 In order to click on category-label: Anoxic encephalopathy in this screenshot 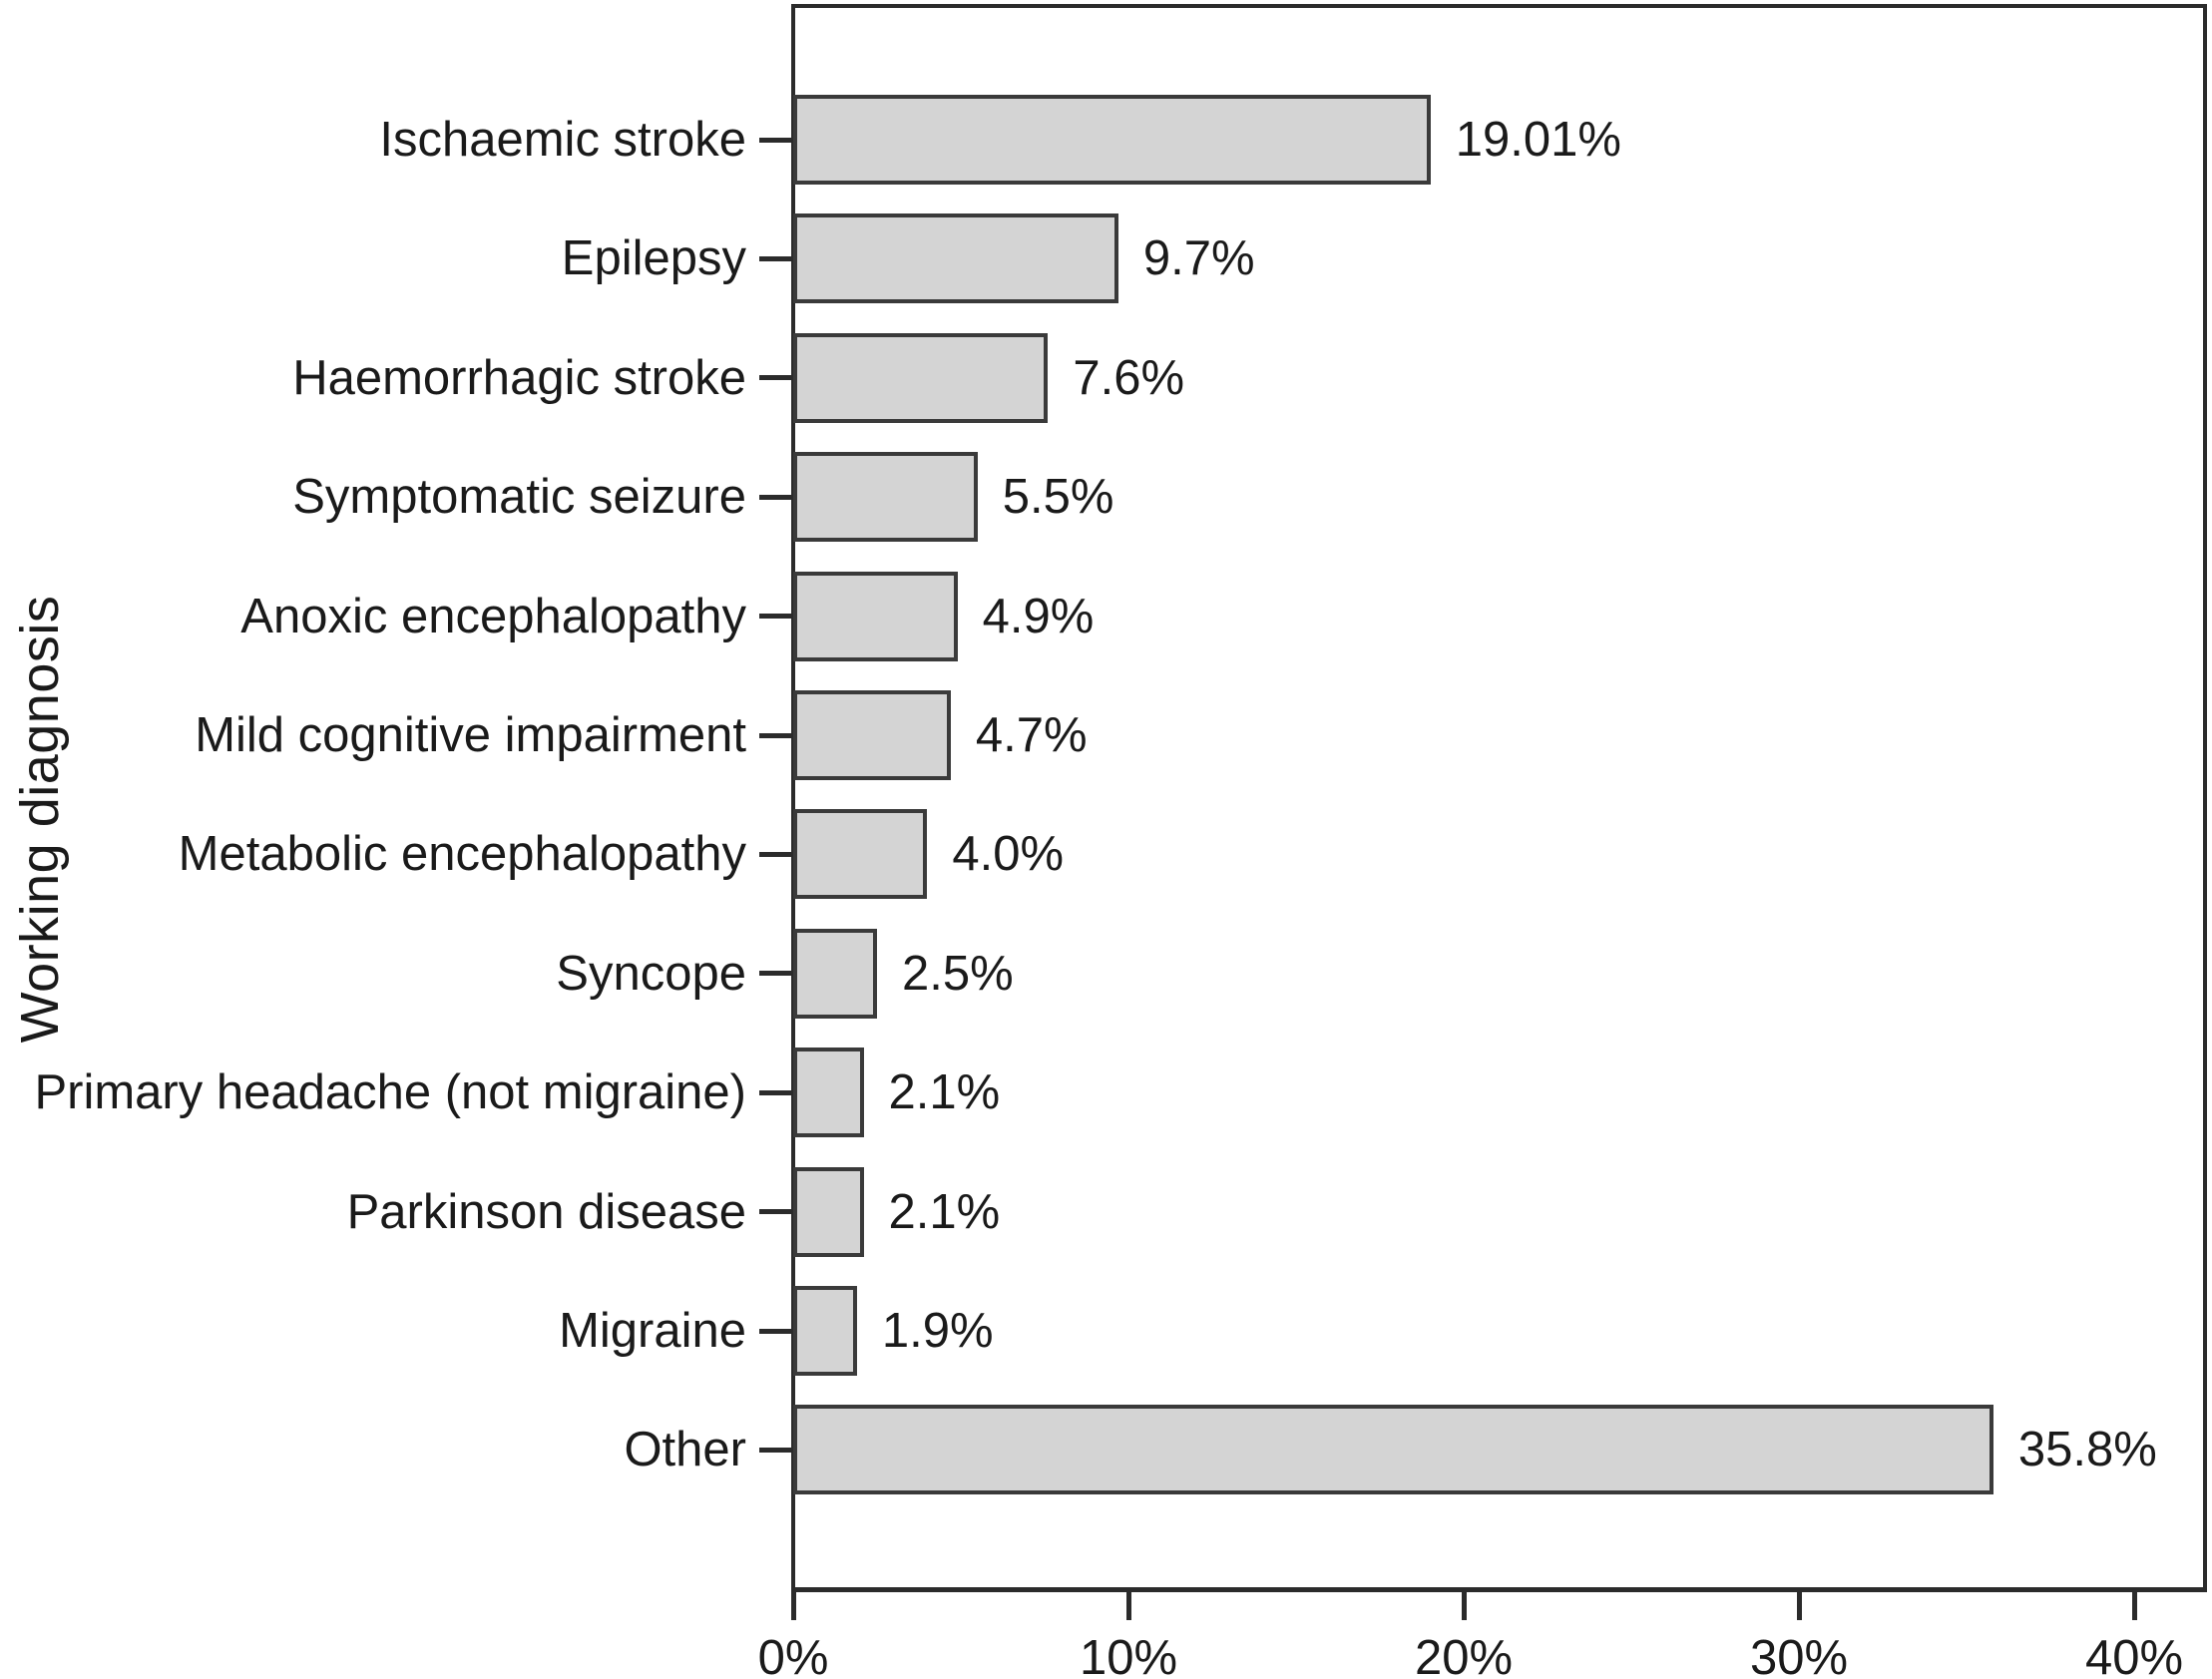, I will do `click(493, 616)`.